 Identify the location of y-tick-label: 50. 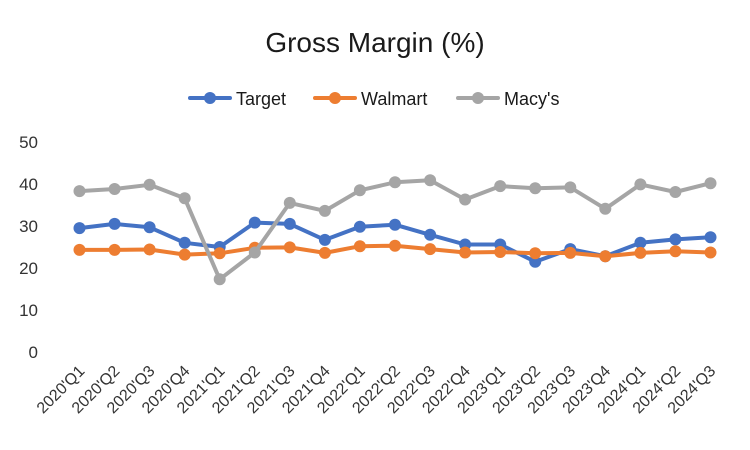
(28, 142).